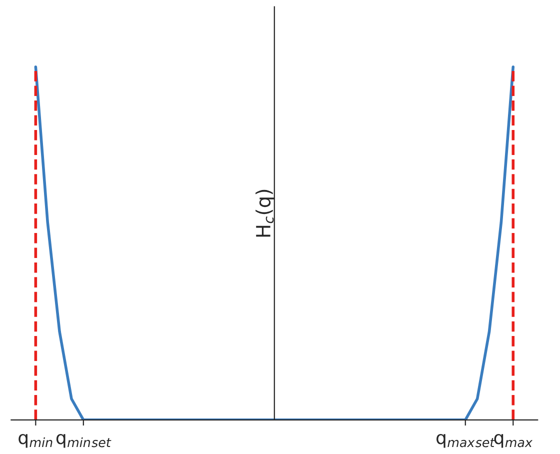  I want to click on x-tick-label: q$_{max}$, so click(513, 441).